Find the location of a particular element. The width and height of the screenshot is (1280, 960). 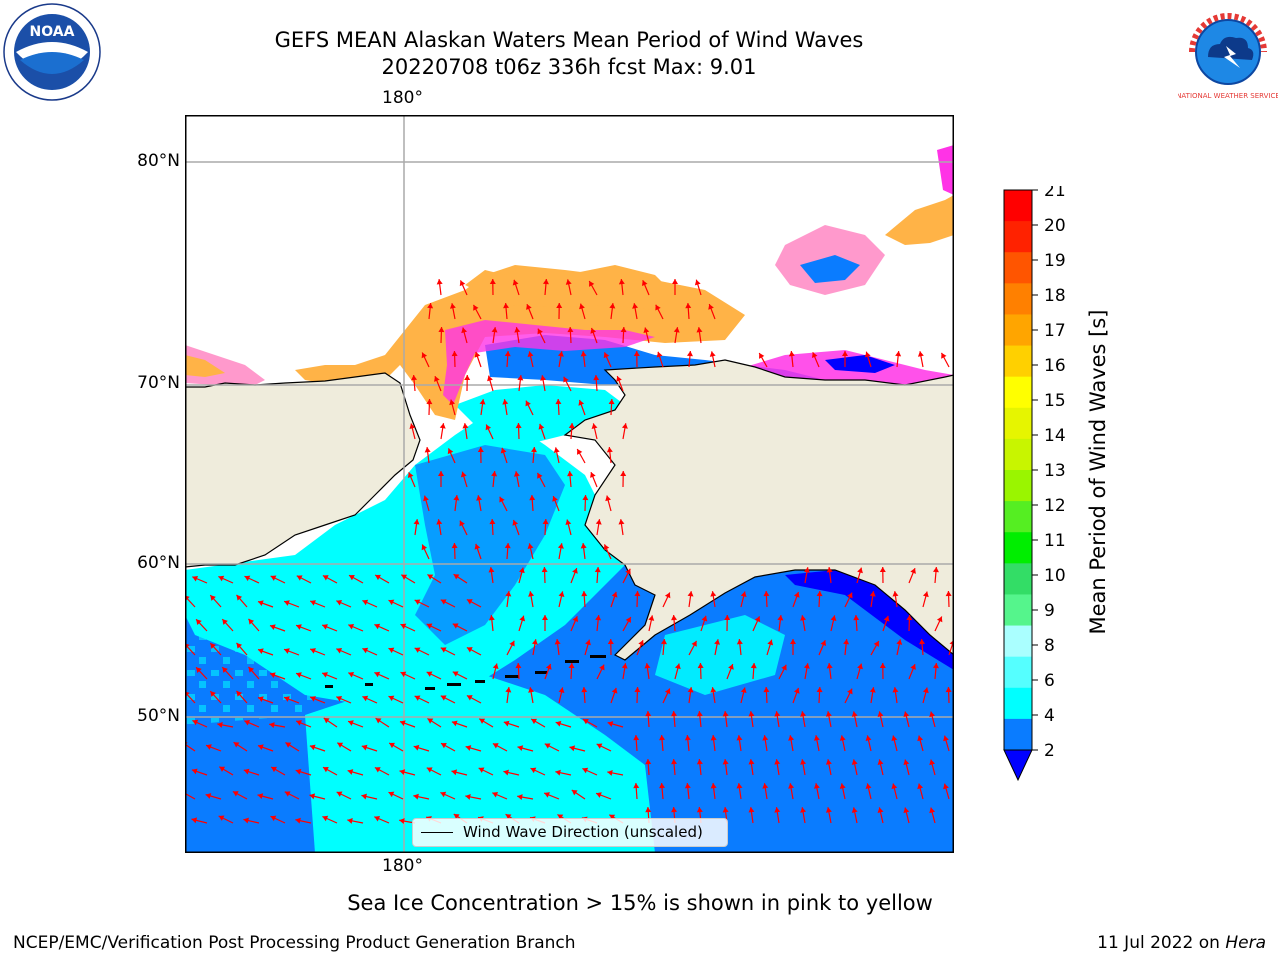

colorbar-tick-label: 17 is located at coordinates (1055, 331).